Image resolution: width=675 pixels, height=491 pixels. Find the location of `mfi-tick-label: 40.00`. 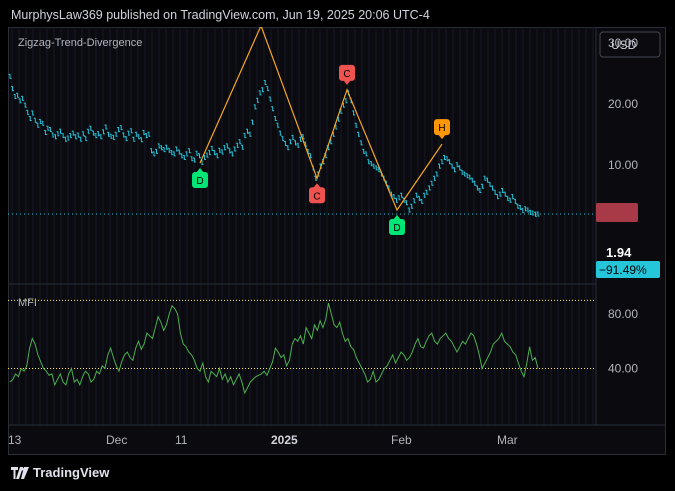

mfi-tick-label: 40.00 is located at coordinates (623, 369).